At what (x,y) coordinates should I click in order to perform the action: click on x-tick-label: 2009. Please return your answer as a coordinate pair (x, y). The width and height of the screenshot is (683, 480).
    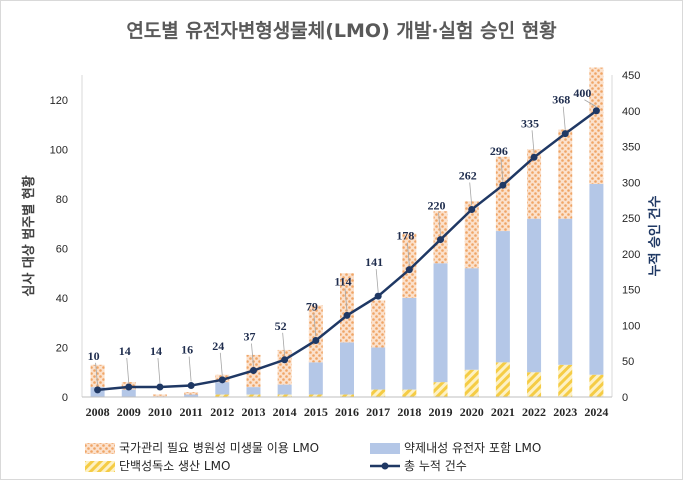
    Looking at the image, I should click on (129, 412).